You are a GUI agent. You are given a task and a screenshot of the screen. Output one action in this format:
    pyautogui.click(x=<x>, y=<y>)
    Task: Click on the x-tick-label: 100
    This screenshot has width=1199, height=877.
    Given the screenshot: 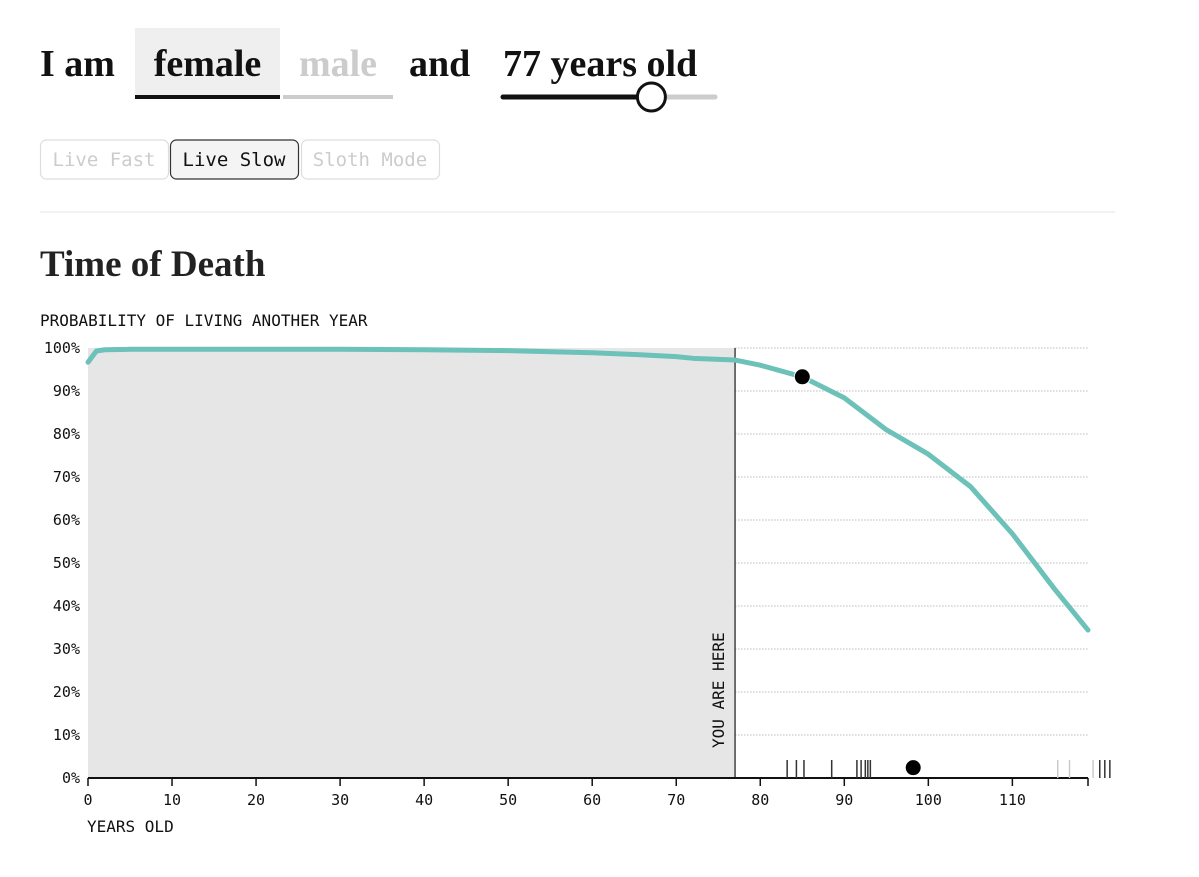 What is the action you would take?
    pyautogui.click(x=928, y=800)
    